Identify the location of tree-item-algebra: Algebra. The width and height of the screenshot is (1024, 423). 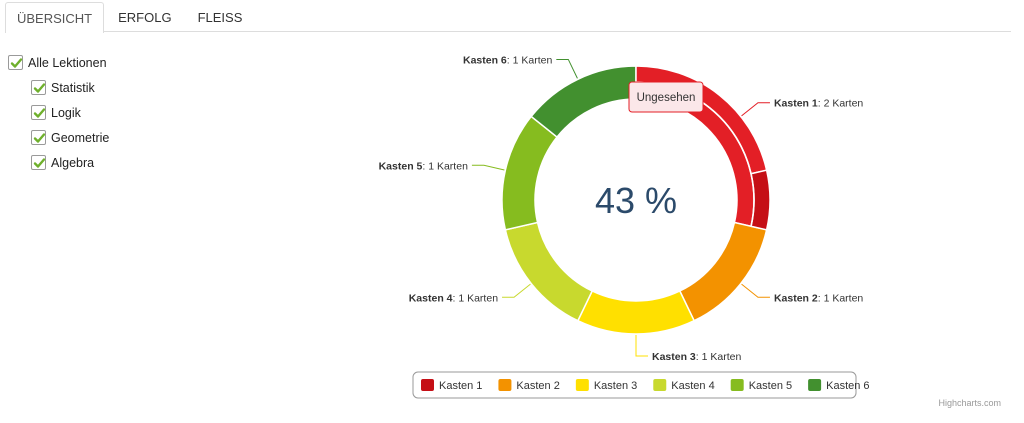
(70, 162).